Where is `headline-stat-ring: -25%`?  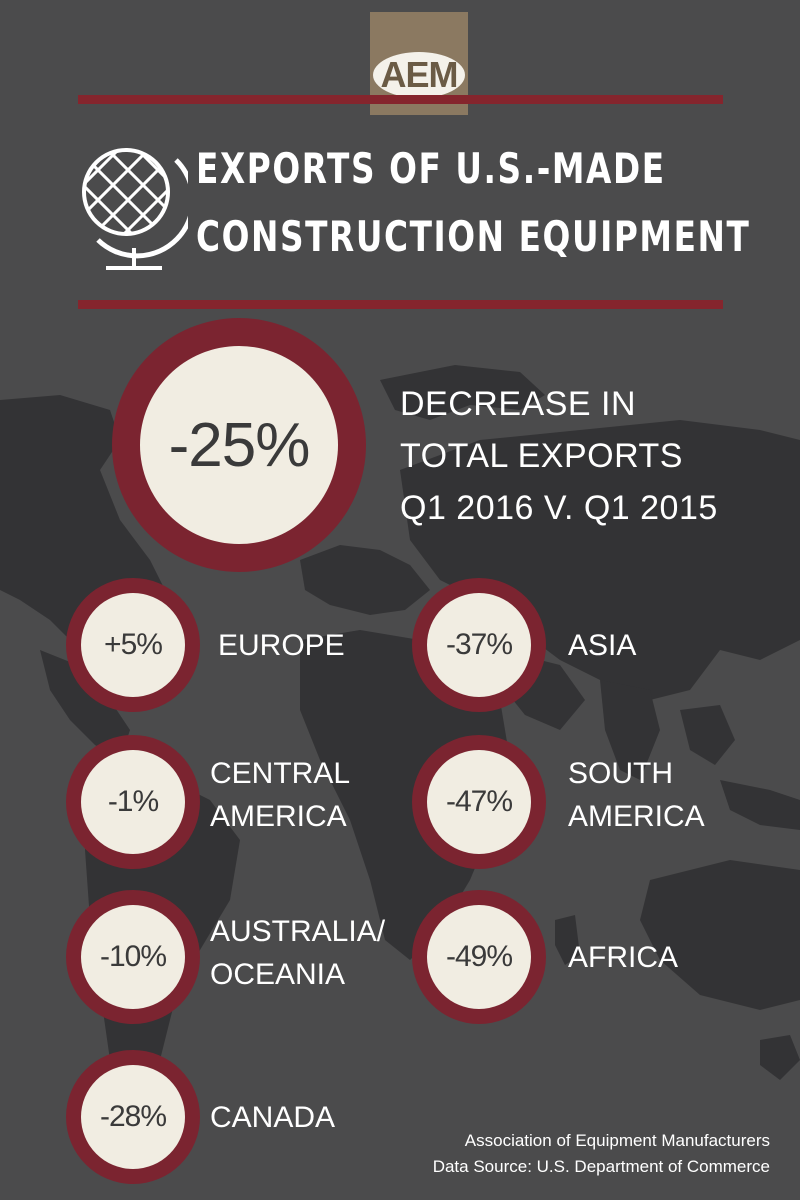 headline-stat-ring: -25% is located at coordinates (239, 445).